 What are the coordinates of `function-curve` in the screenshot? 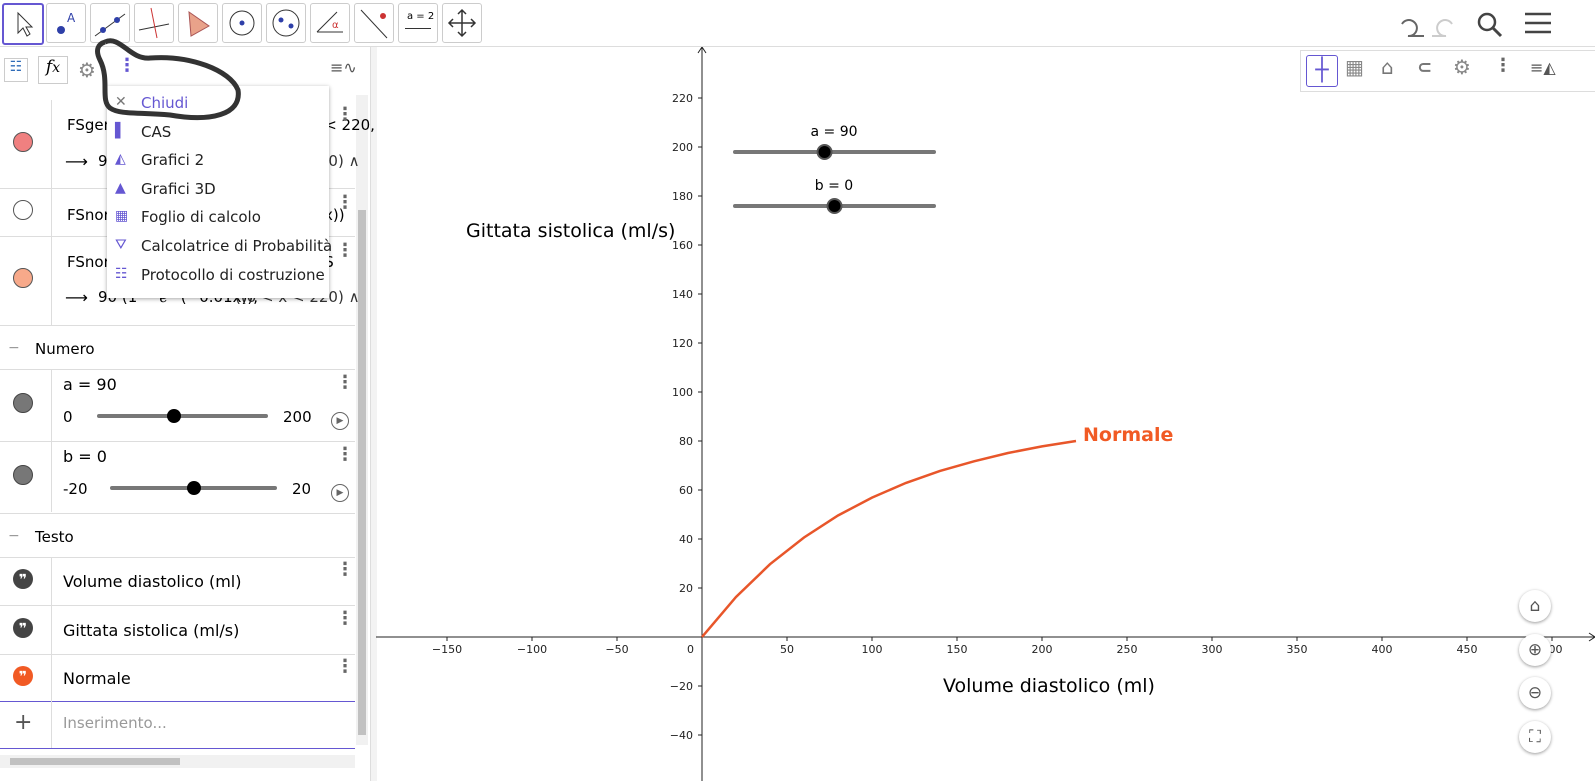 It's located at (889, 538).